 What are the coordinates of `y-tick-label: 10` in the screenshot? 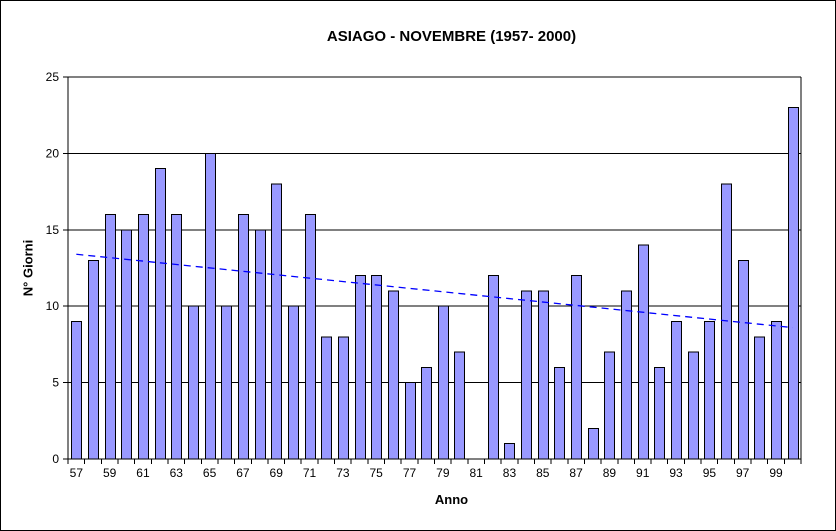 It's located at (53, 306).